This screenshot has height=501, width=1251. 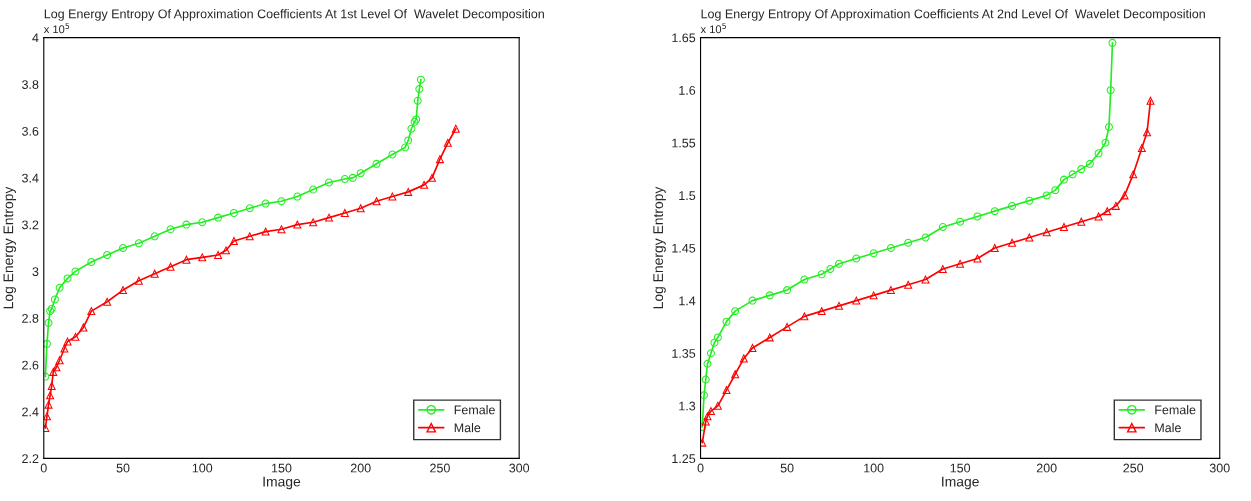 I want to click on x-tick-label: 300, so click(x=1219, y=468).